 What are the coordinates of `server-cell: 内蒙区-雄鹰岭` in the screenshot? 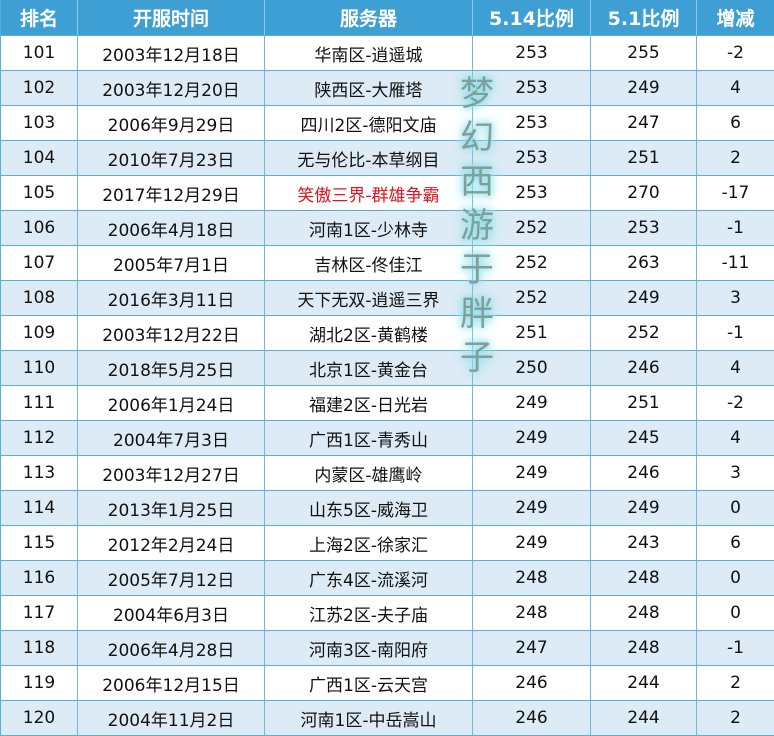 It's located at (369, 473).